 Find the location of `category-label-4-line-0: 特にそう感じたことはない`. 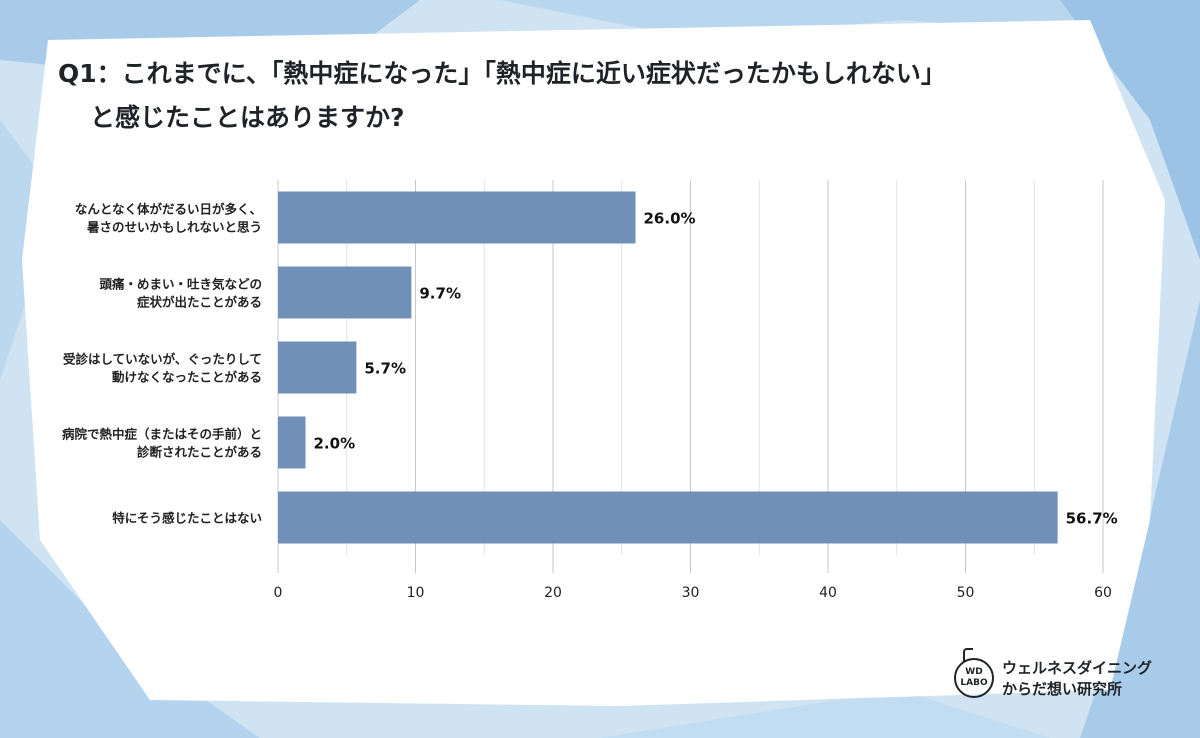

category-label-4-line-0: 特にそう感じたことはない is located at coordinates (187, 518).